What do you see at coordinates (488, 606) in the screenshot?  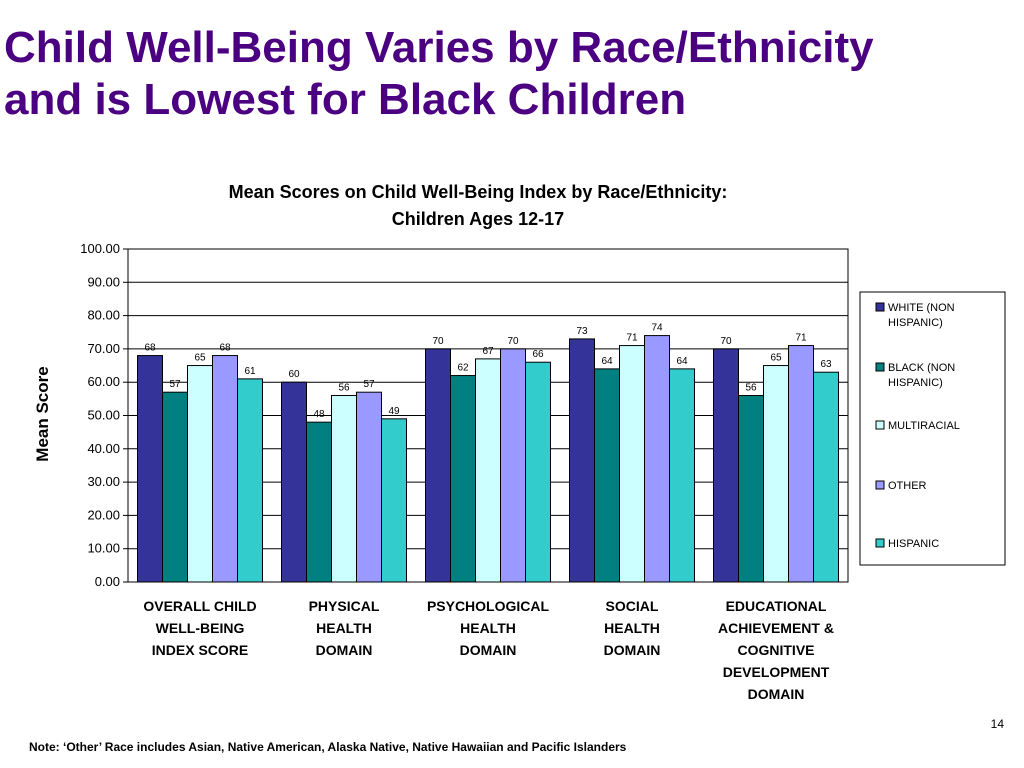 I see `x-category-label: PSYCHOLOGICAL` at bounding box center [488, 606].